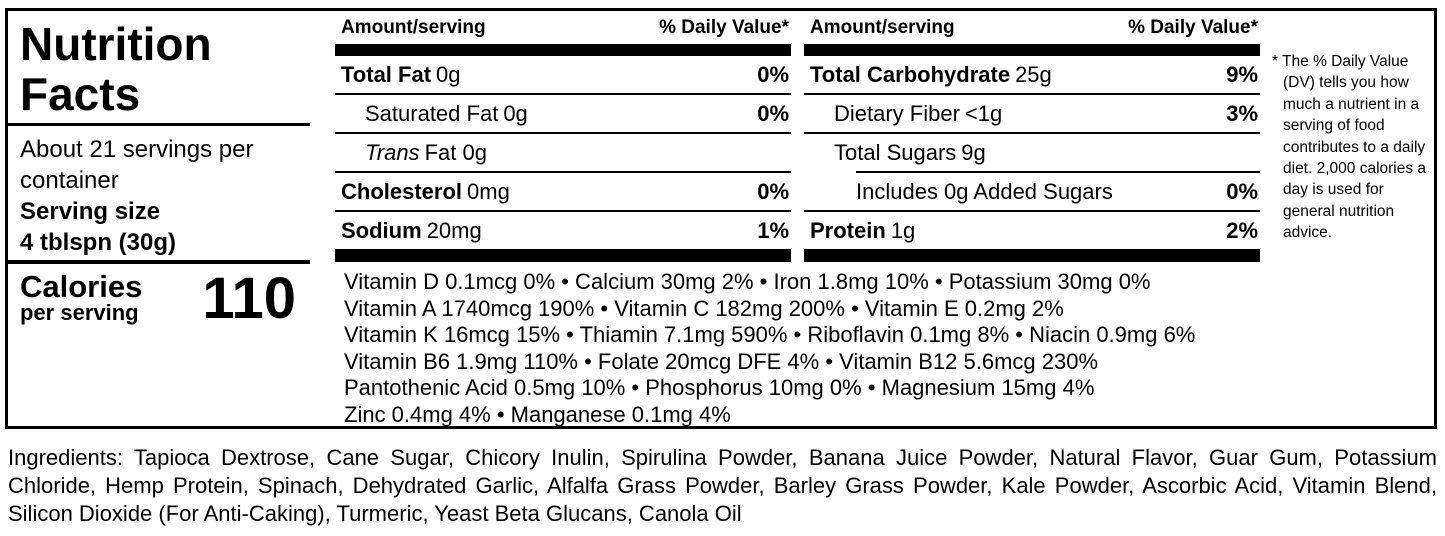  What do you see at coordinates (90, 211) in the screenshot?
I see `serving-size-label: Serving size` at bounding box center [90, 211].